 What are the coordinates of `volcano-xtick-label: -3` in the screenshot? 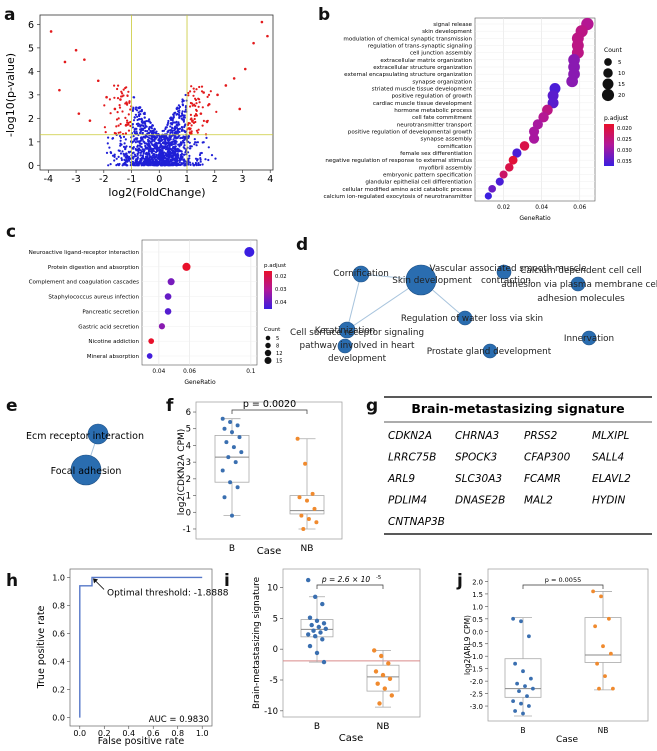 It's located at (75, 179).